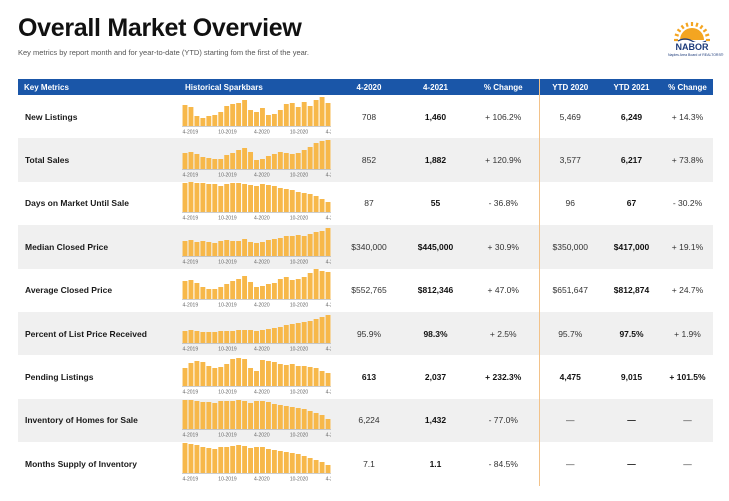 The width and height of the screenshot is (729, 501). I want to click on value-ytd-2021: —, so click(631, 420).